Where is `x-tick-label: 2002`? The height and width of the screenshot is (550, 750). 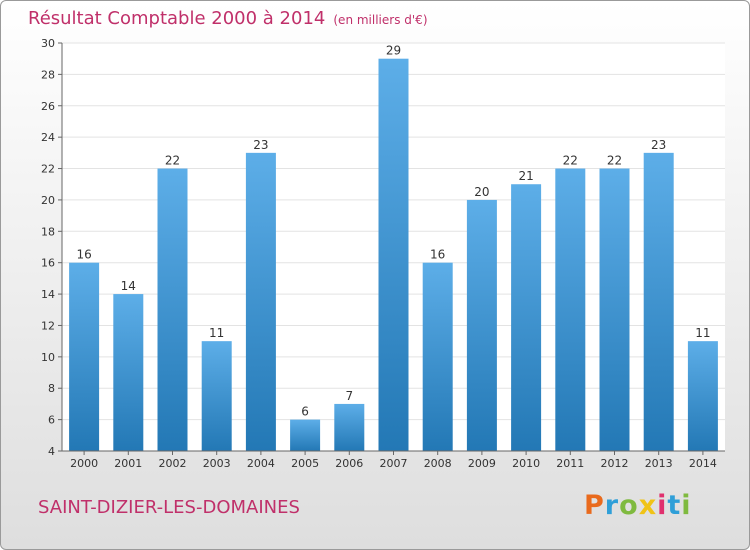 x-tick-label: 2002 is located at coordinates (173, 463).